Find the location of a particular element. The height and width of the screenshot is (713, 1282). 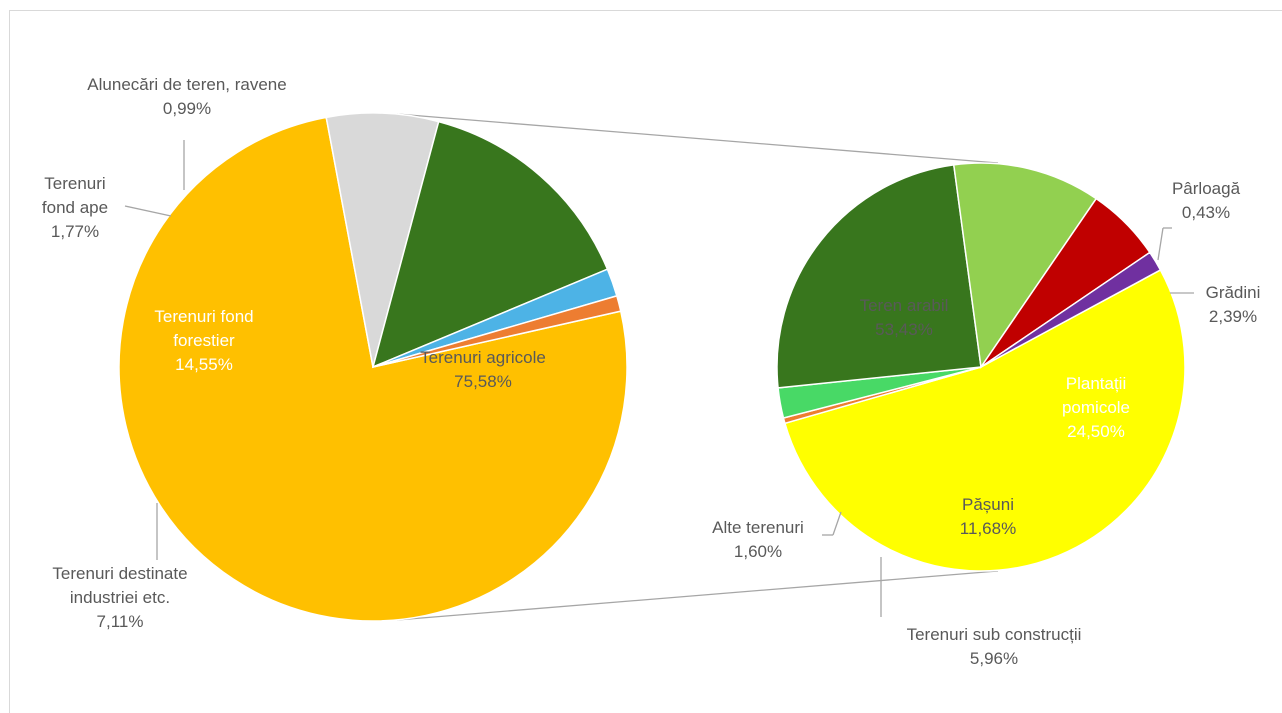

main-label-terenuri-destinate-industriei-etc: Terenuri destinate industriei etc. 7,11% is located at coordinates (119, 597).